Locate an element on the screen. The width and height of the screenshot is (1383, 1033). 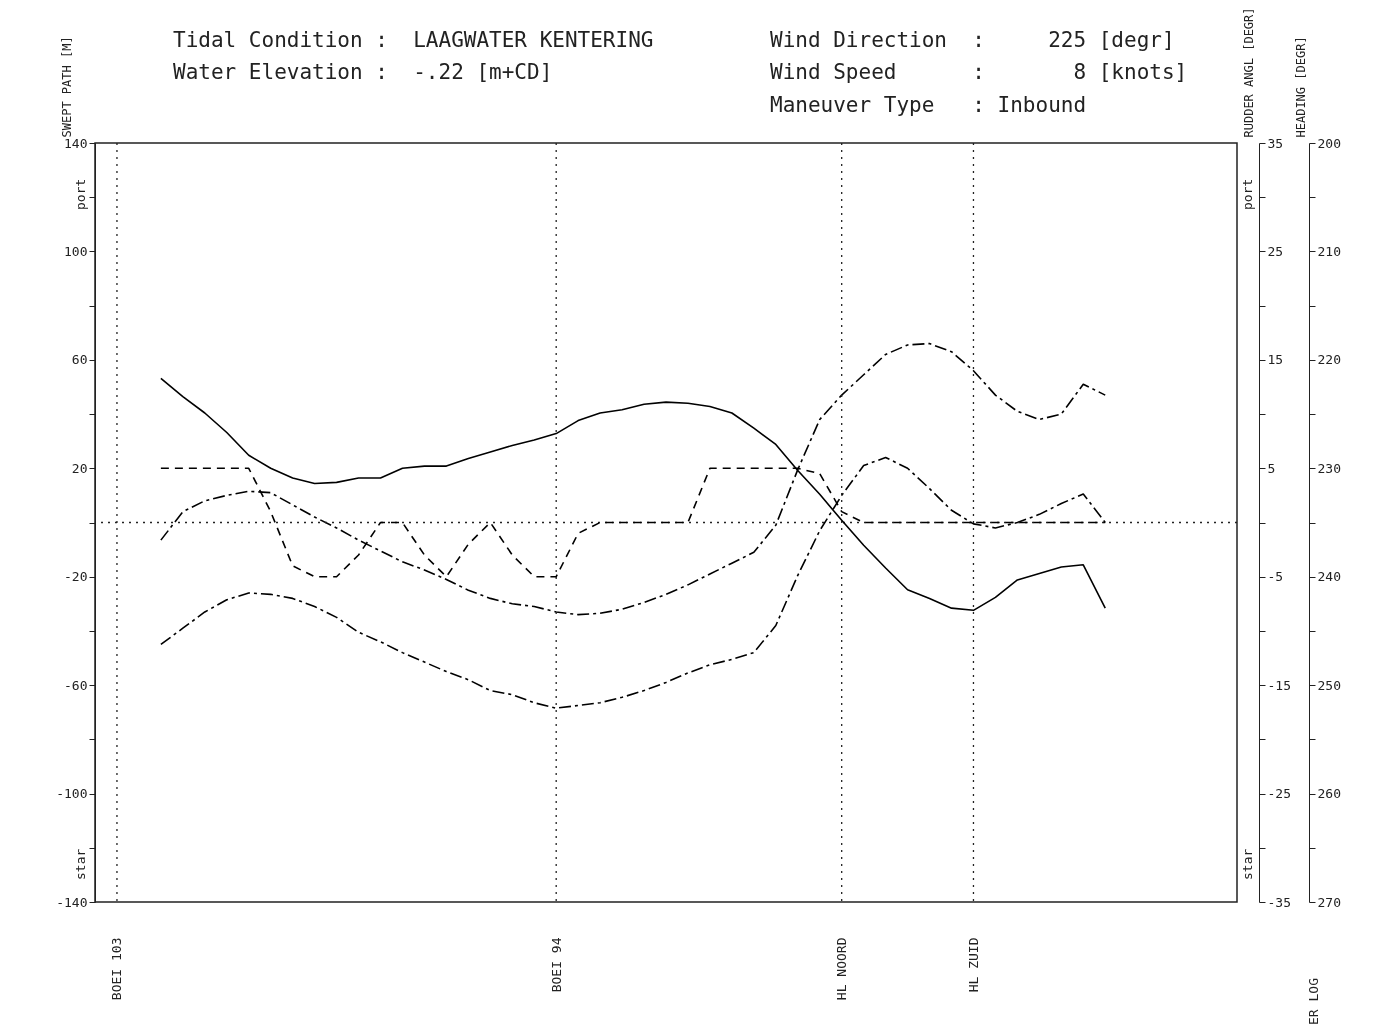
y3-tick-label: 260 is located at coordinates (1329, 794).